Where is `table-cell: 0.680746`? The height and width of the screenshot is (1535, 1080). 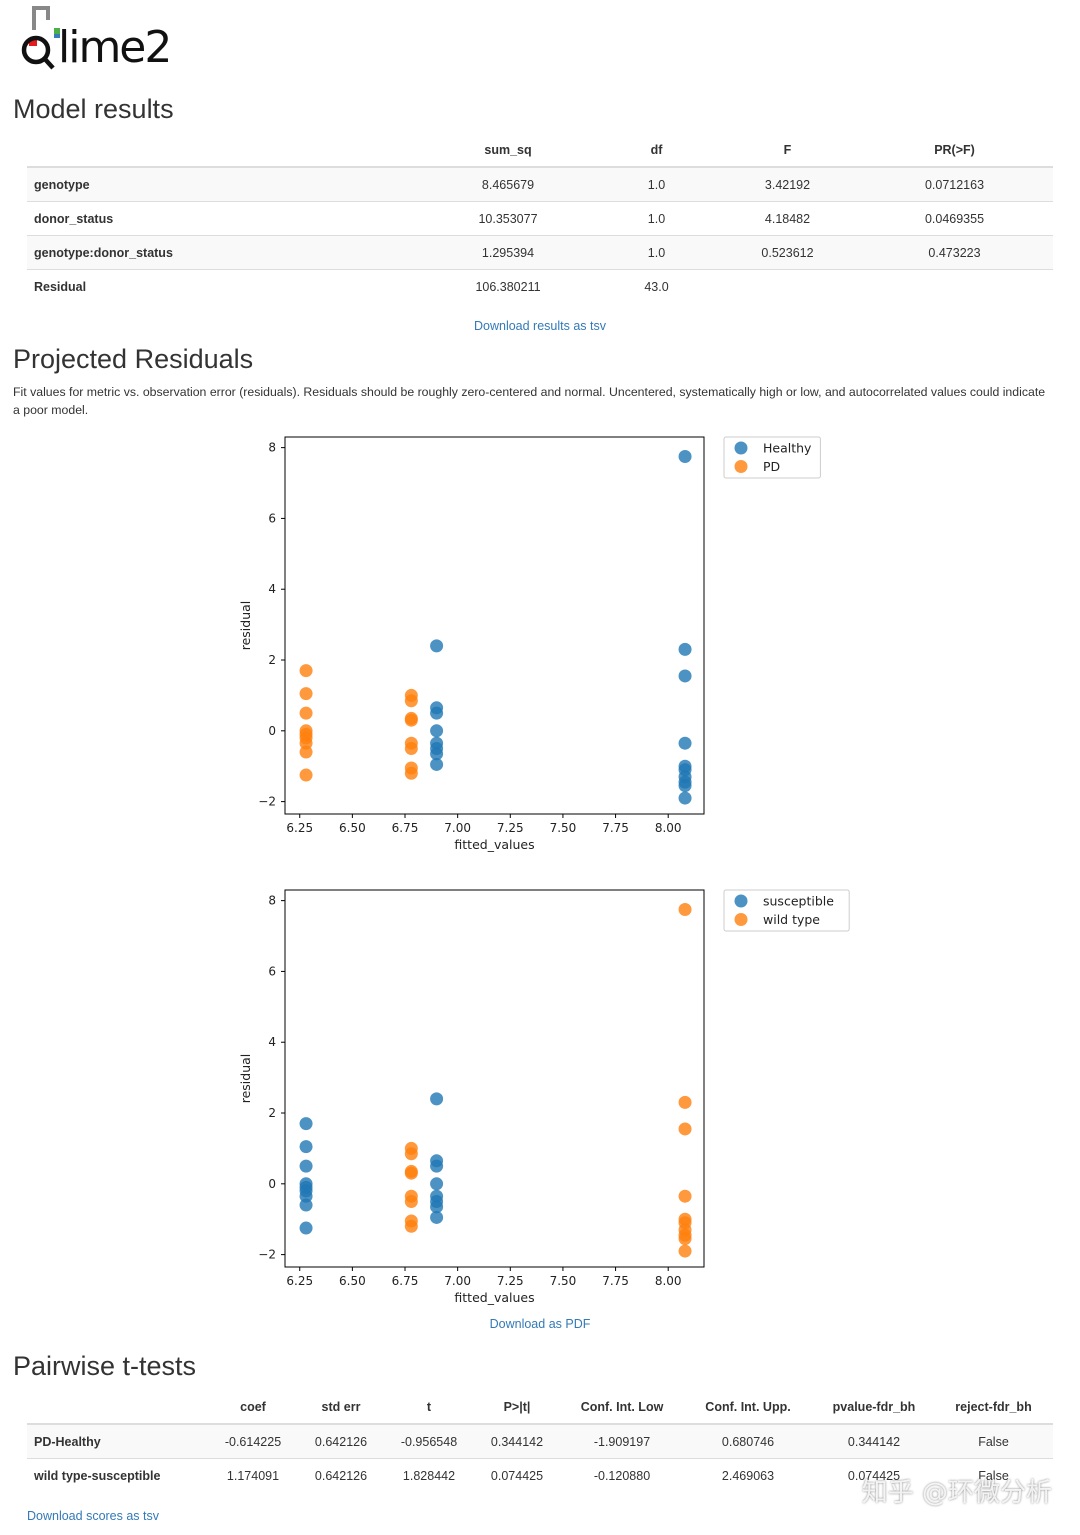 table-cell: 0.680746 is located at coordinates (748, 1441).